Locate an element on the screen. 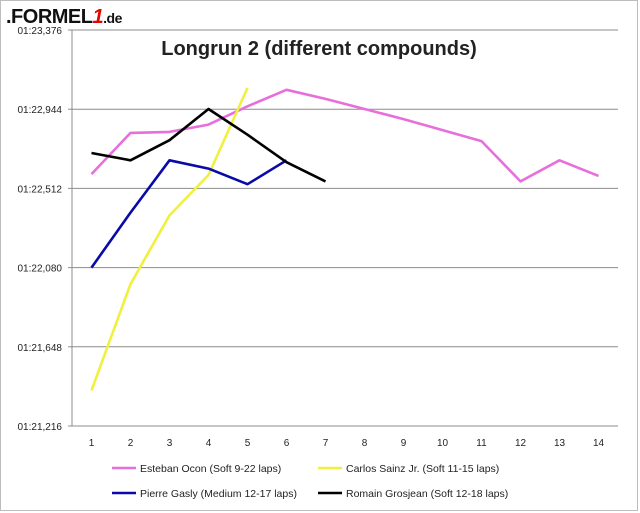 Image resolution: width=640 pixels, height=513 pixels. x-tick-label: 4 is located at coordinates (209, 443).